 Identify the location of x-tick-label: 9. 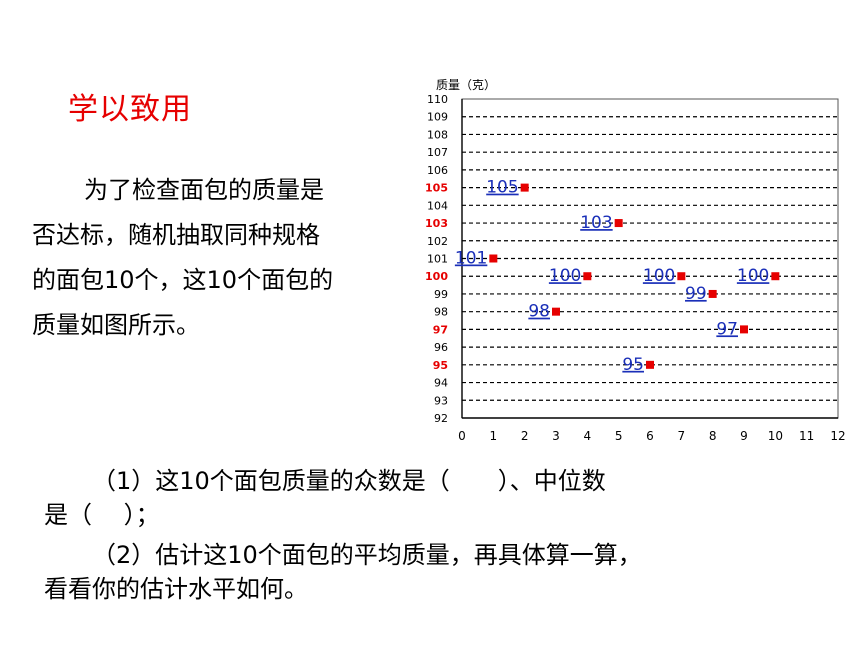
(744, 436).